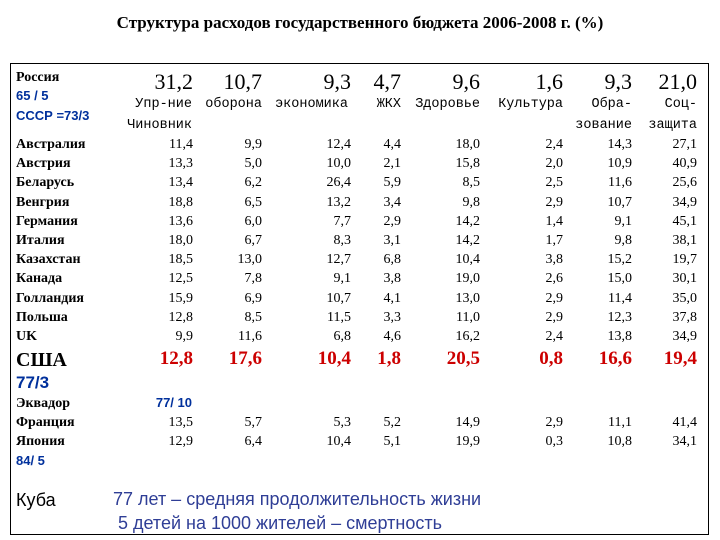  I want to click on usa-value: 16,6, so click(615, 358).